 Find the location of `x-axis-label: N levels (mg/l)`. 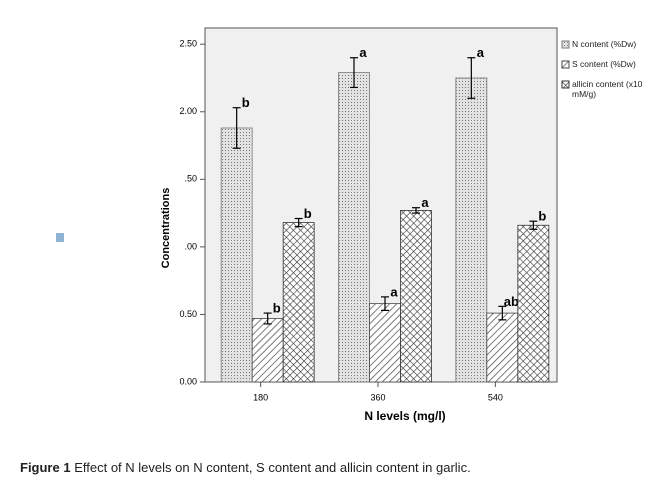

x-axis-label: N levels (mg/l) is located at coordinates (404, 416).